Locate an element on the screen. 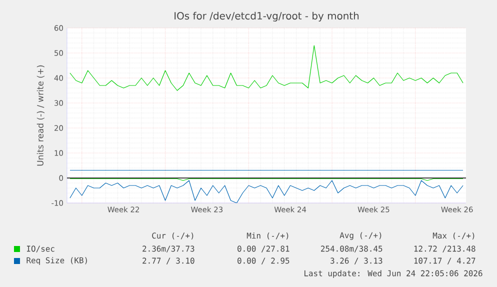  line-series is located at coordinates (267, 191).